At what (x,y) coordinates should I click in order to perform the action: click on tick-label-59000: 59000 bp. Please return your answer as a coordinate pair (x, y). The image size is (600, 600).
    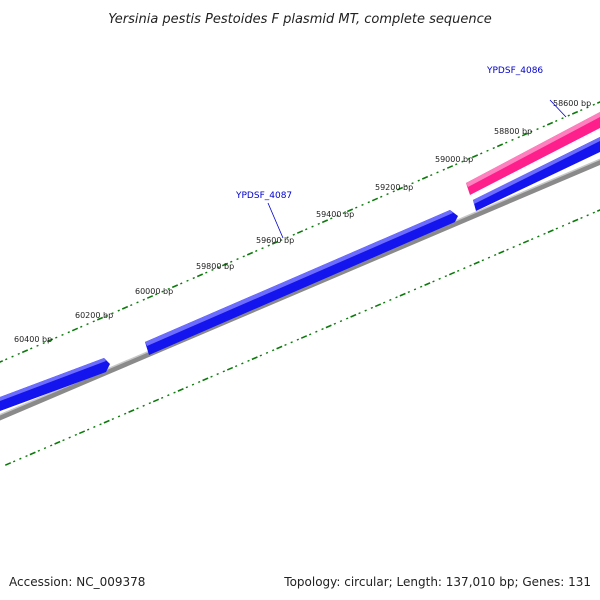
    Looking at the image, I should click on (454, 159).